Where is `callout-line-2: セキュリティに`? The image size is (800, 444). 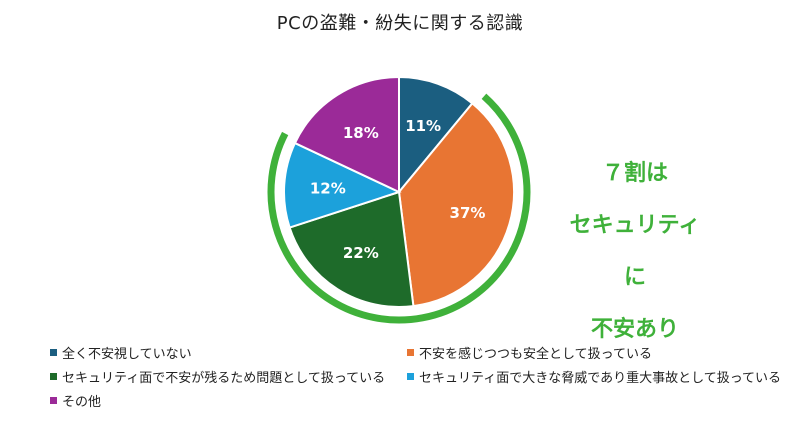 callout-line-2: セキュリティに is located at coordinates (635, 251).